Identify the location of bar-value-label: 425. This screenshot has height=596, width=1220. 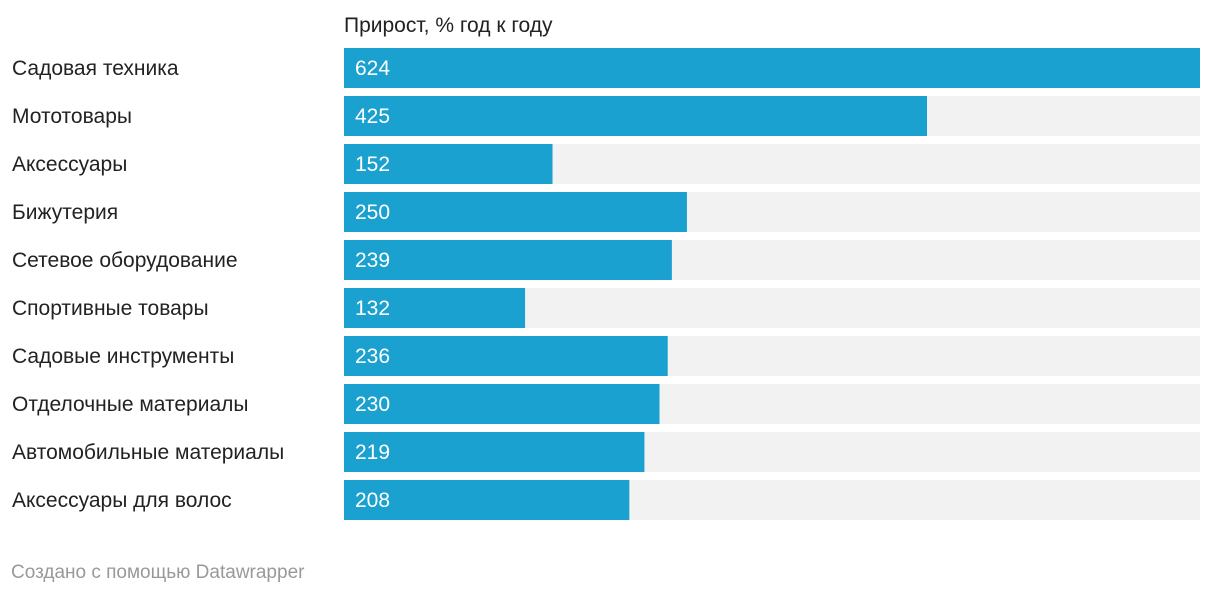
(372, 116).